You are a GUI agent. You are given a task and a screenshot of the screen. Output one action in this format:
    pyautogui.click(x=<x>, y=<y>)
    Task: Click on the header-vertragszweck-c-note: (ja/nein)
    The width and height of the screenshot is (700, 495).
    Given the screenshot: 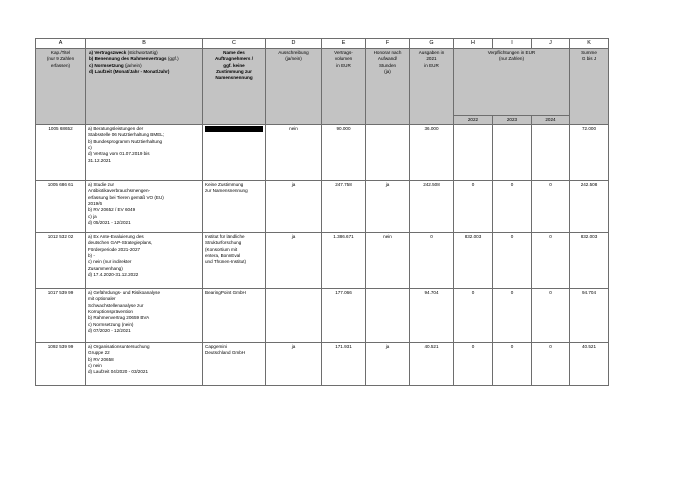 What is the action you would take?
    pyautogui.click(x=133, y=65)
    